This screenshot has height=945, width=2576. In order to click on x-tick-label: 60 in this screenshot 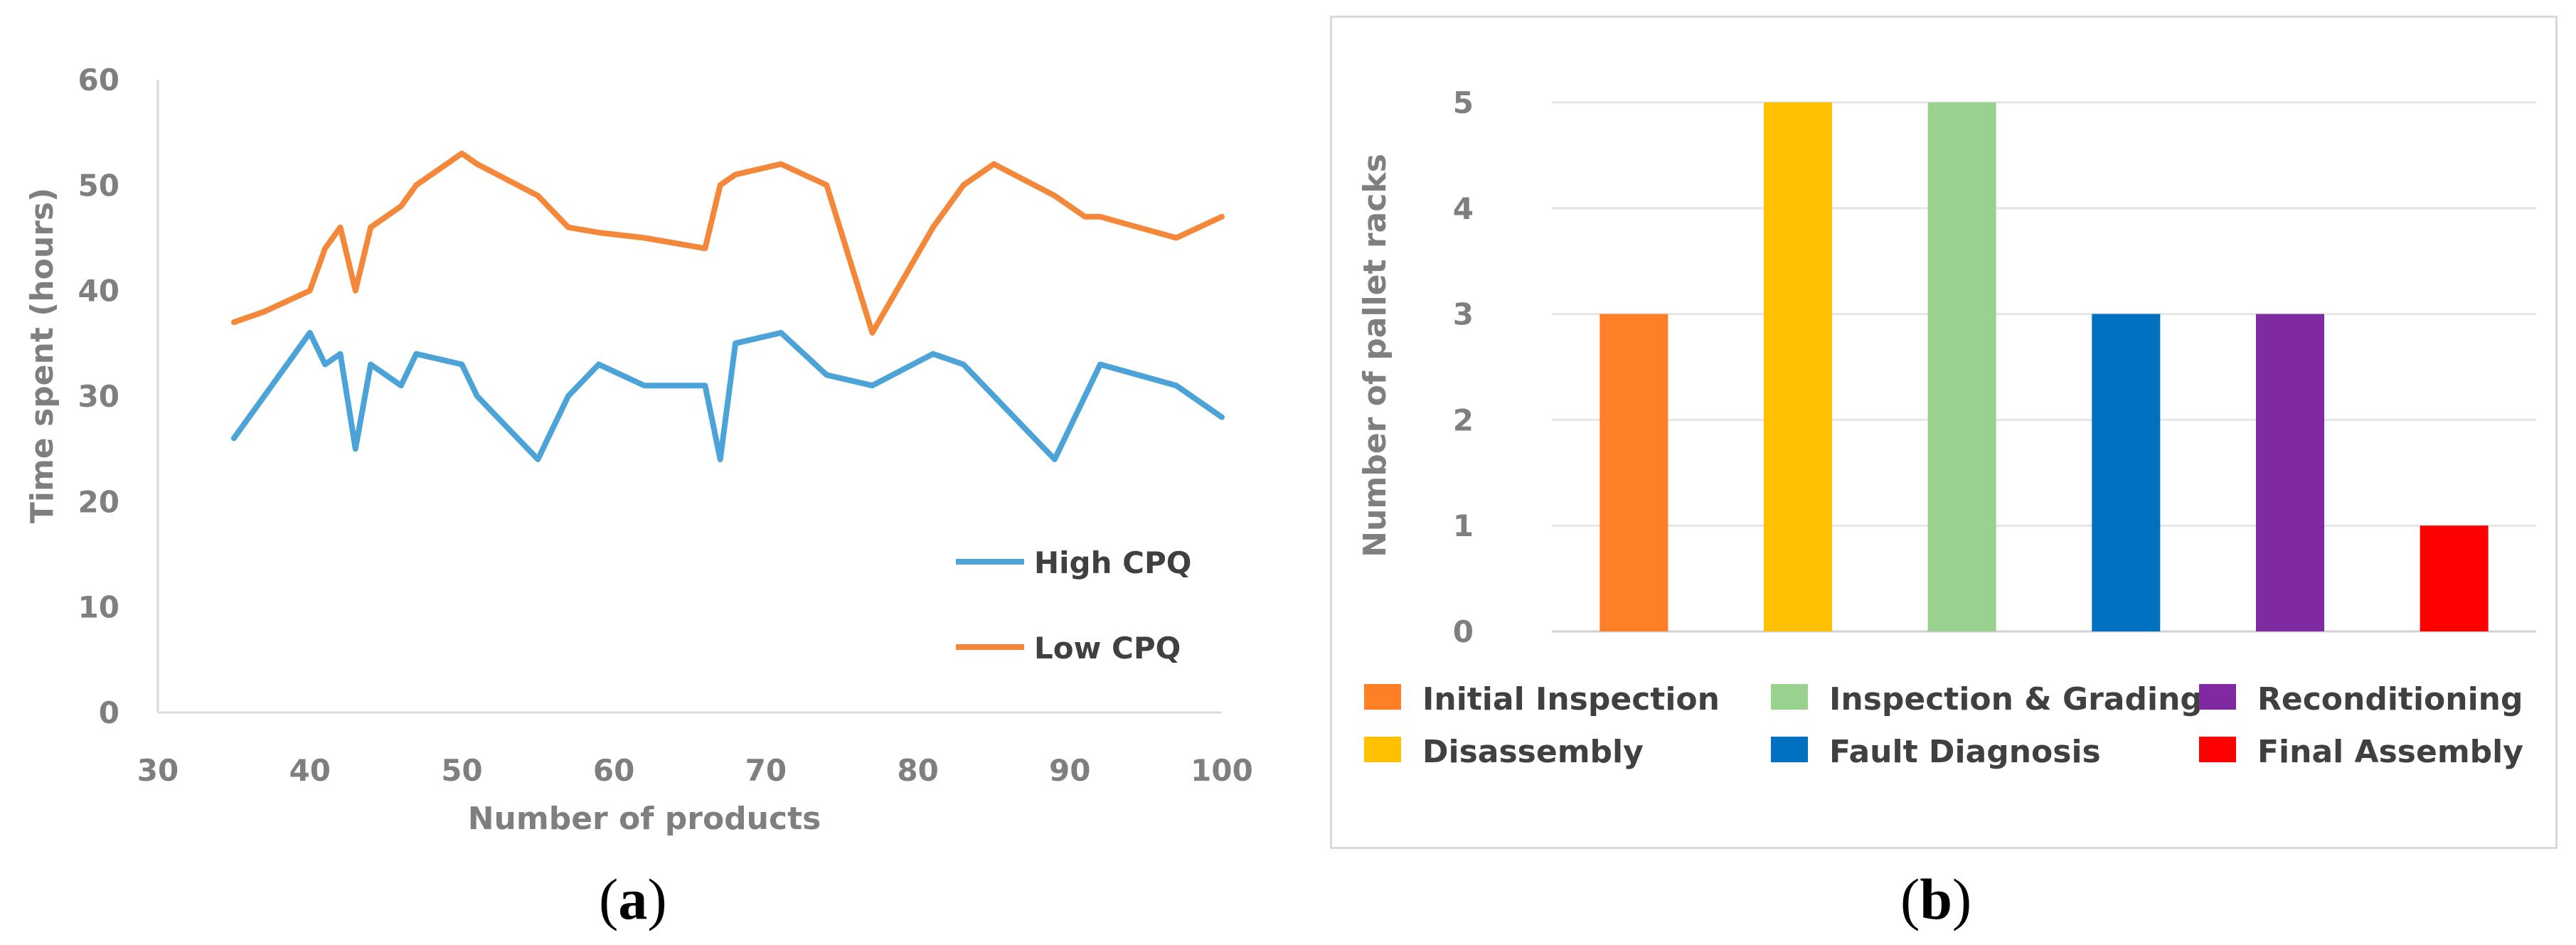, I will do `click(613, 770)`.